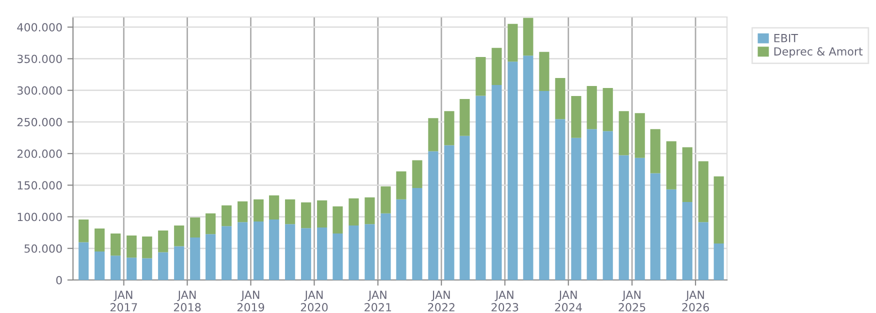 This screenshot has height=313, width=876. I want to click on x-tick-label: JAN 2026, so click(695, 301).